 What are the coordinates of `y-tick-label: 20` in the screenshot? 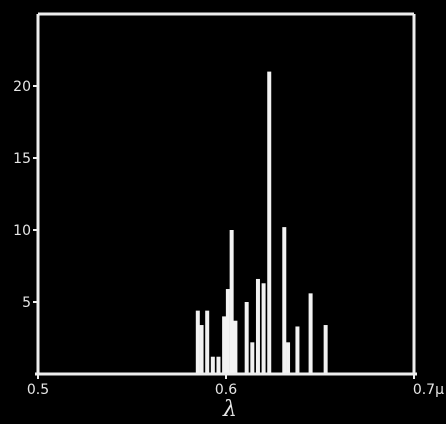 It's located at (22, 87).